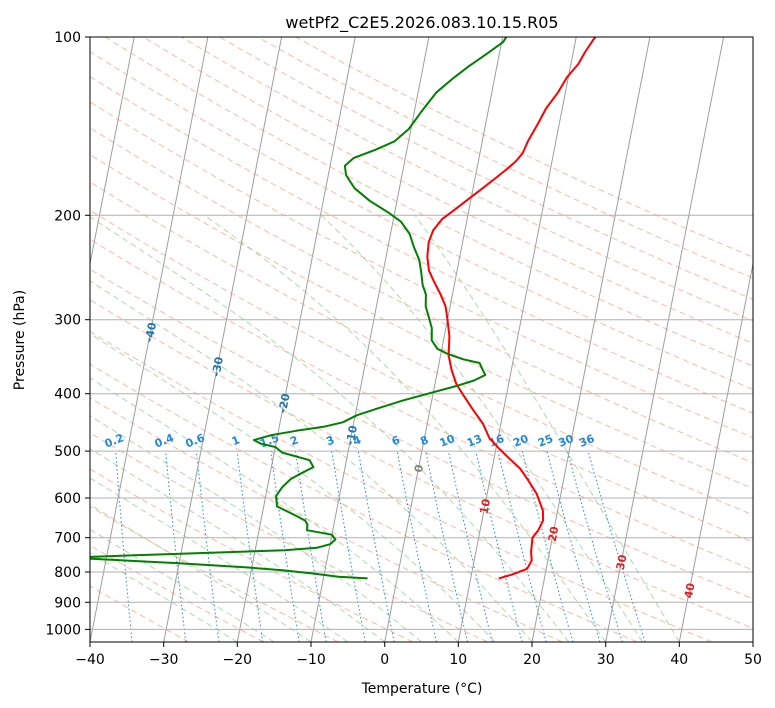 This screenshot has width=775, height=708. Describe the element at coordinates (114, 440) in the screenshot. I see `mixing-ratio-label: 0.2` at that location.